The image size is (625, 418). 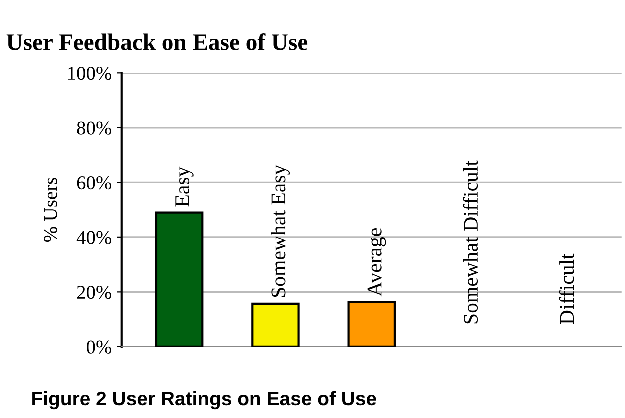 I want to click on x-tick-label: Somewhat Easy, so click(x=280, y=231).